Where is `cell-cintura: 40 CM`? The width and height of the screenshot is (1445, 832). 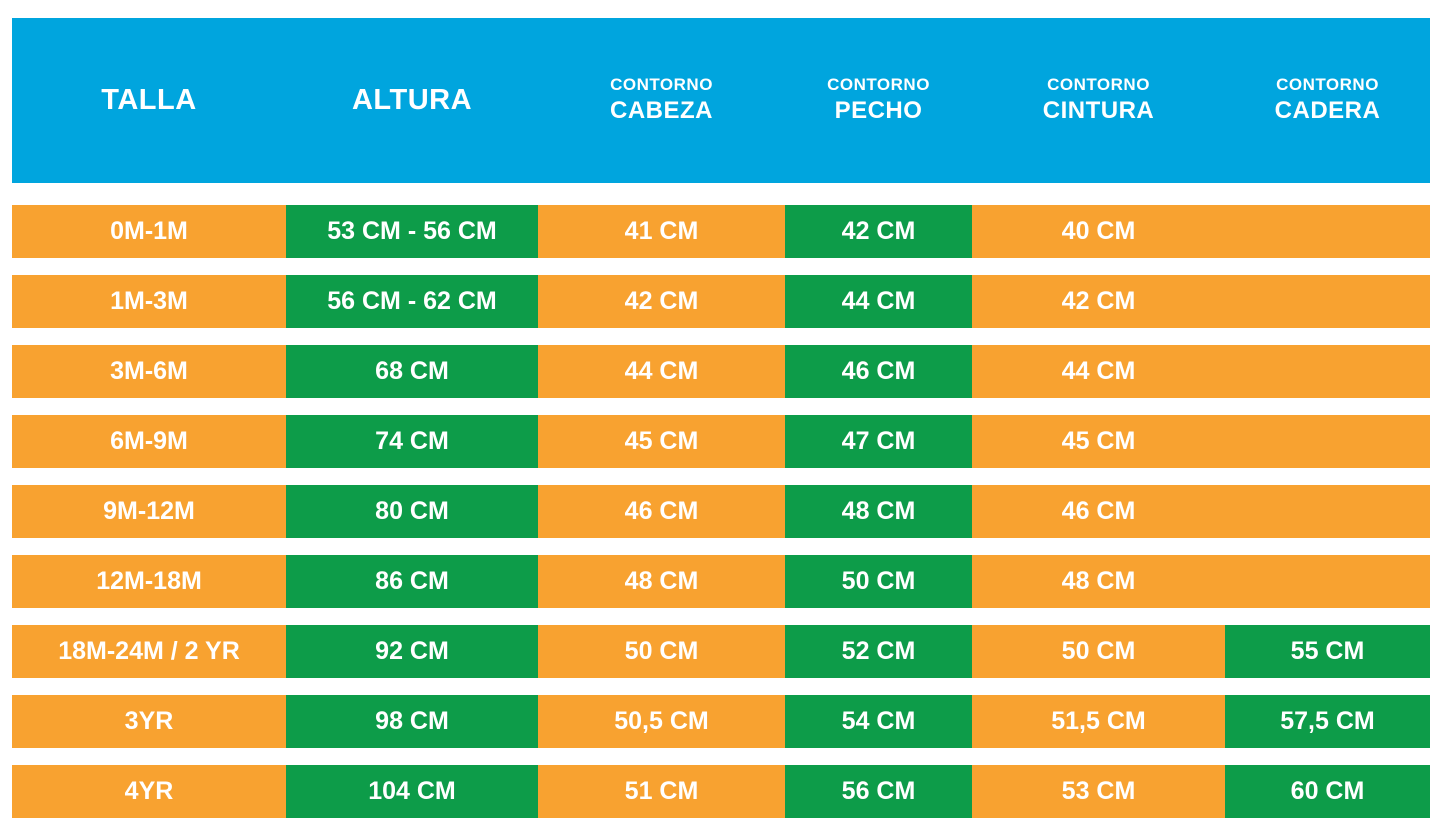
cell-cintura: 40 CM is located at coordinates (1098, 231).